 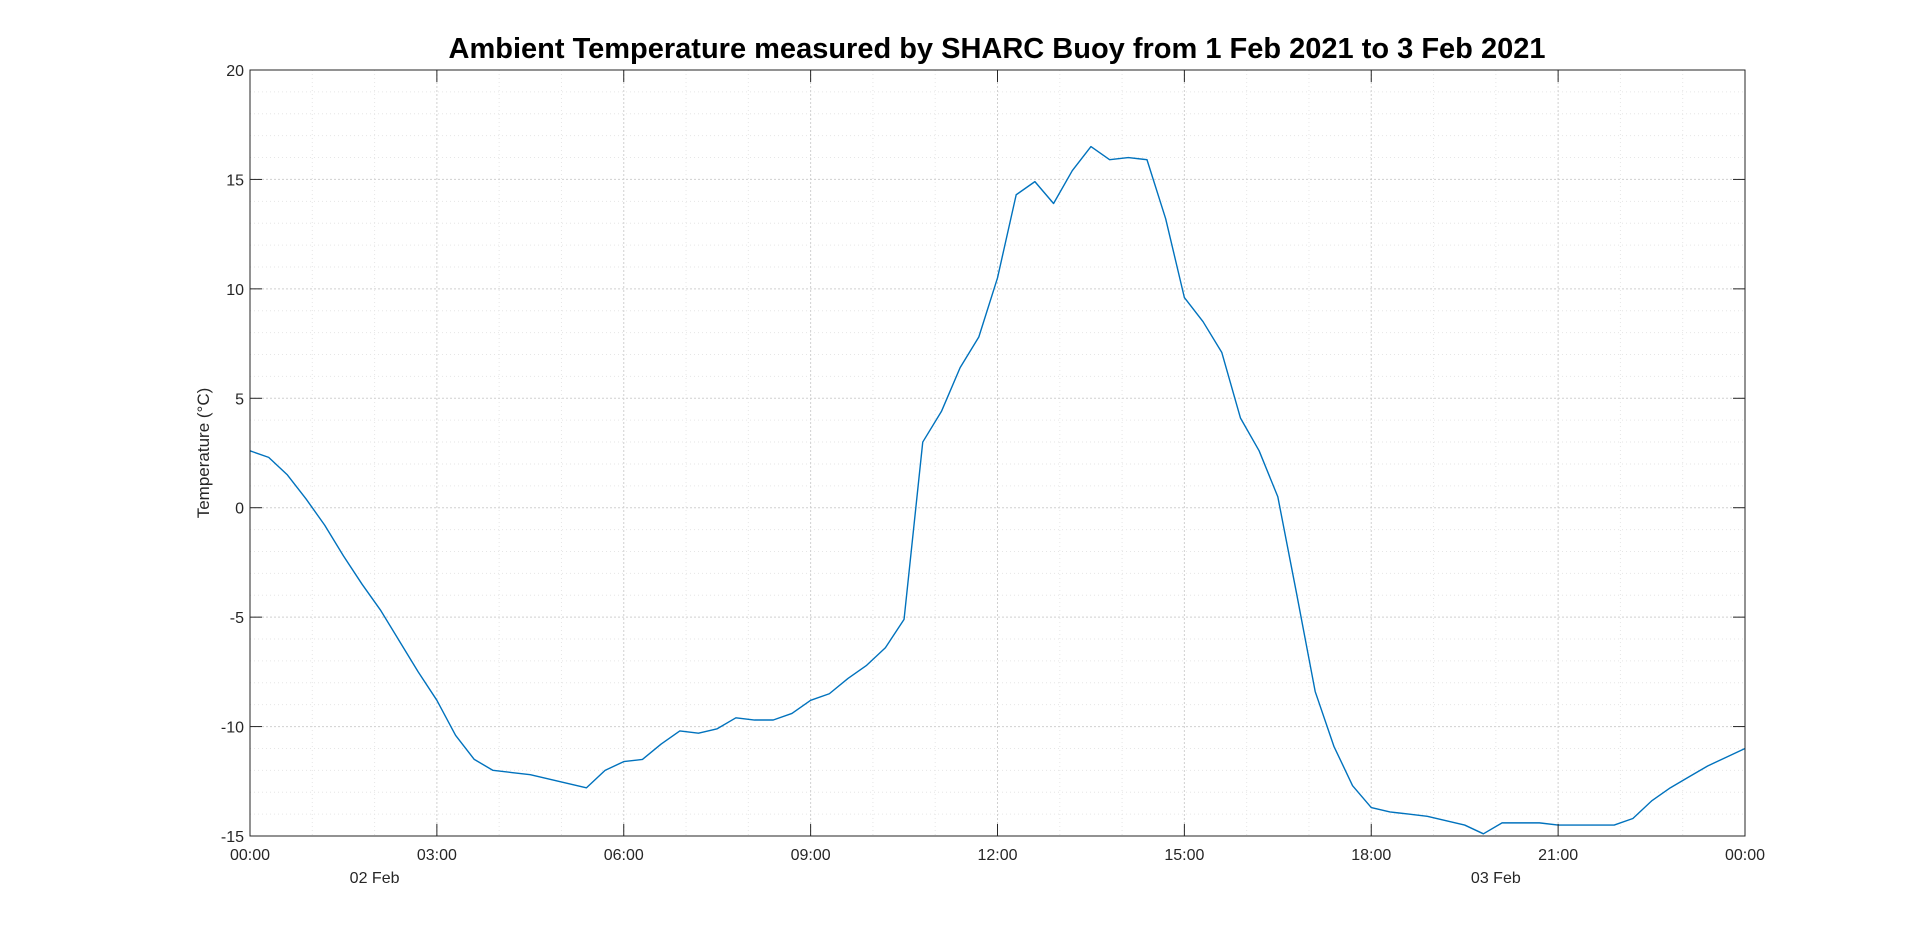 What do you see at coordinates (235, 290) in the screenshot?
I see `y-tick-label: 10` at bounding box center [235, 290].